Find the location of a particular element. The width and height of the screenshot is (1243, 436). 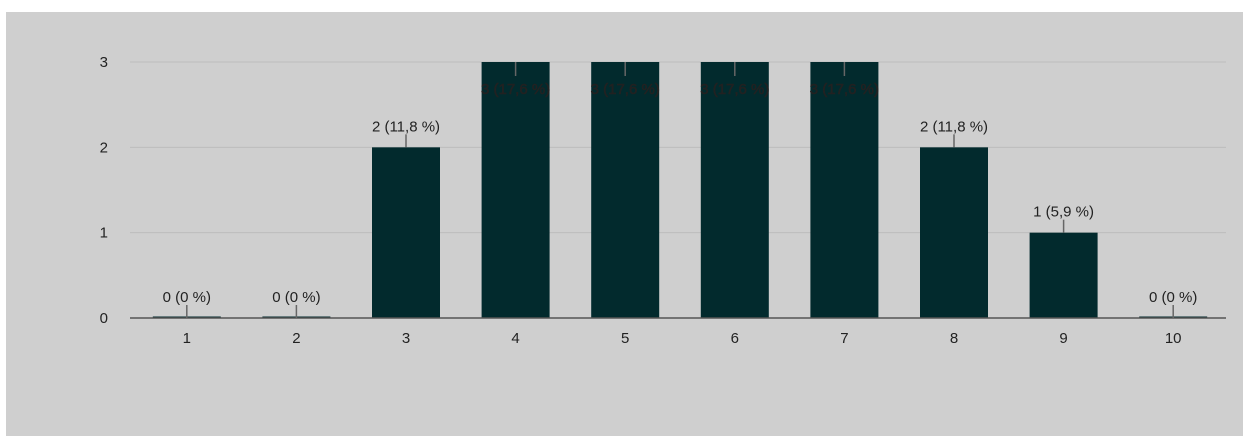

x-tick-label: 7 is located at coordinates (844, 338).